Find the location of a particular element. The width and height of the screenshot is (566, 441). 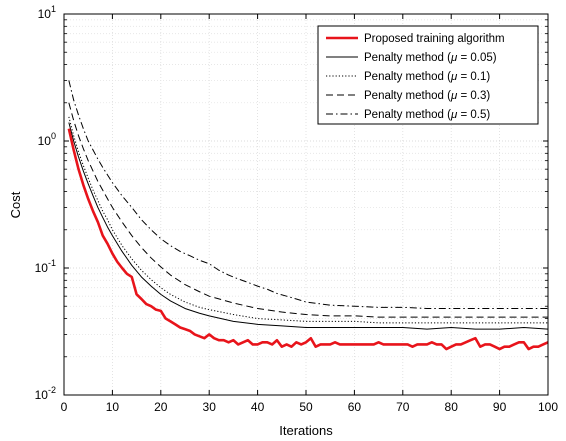

x-axis-label: Iterations is located at coordinates (306, 430).